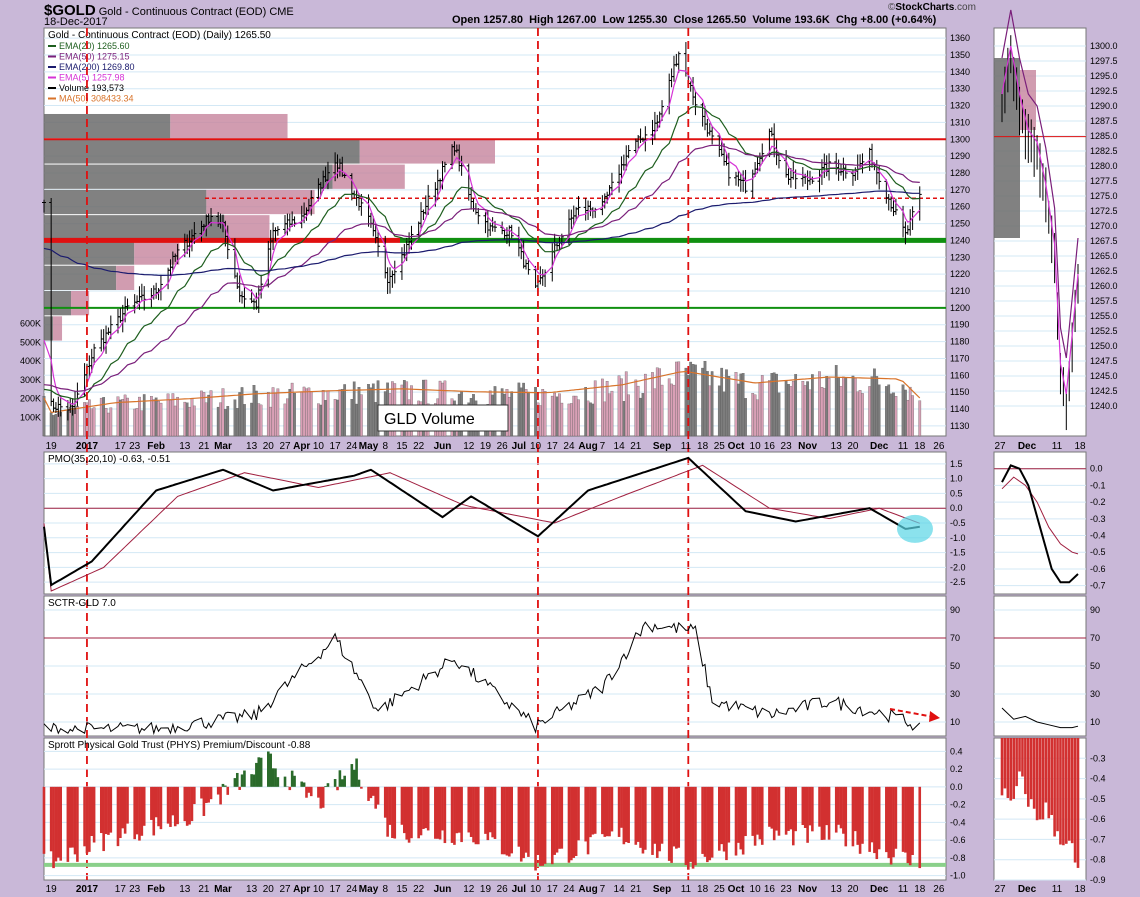 The image size is (1140, 897). Describe the element at coordinates (1000, 889) in the screenshot. I see `mini-x-label-bottom: 27` at that location.